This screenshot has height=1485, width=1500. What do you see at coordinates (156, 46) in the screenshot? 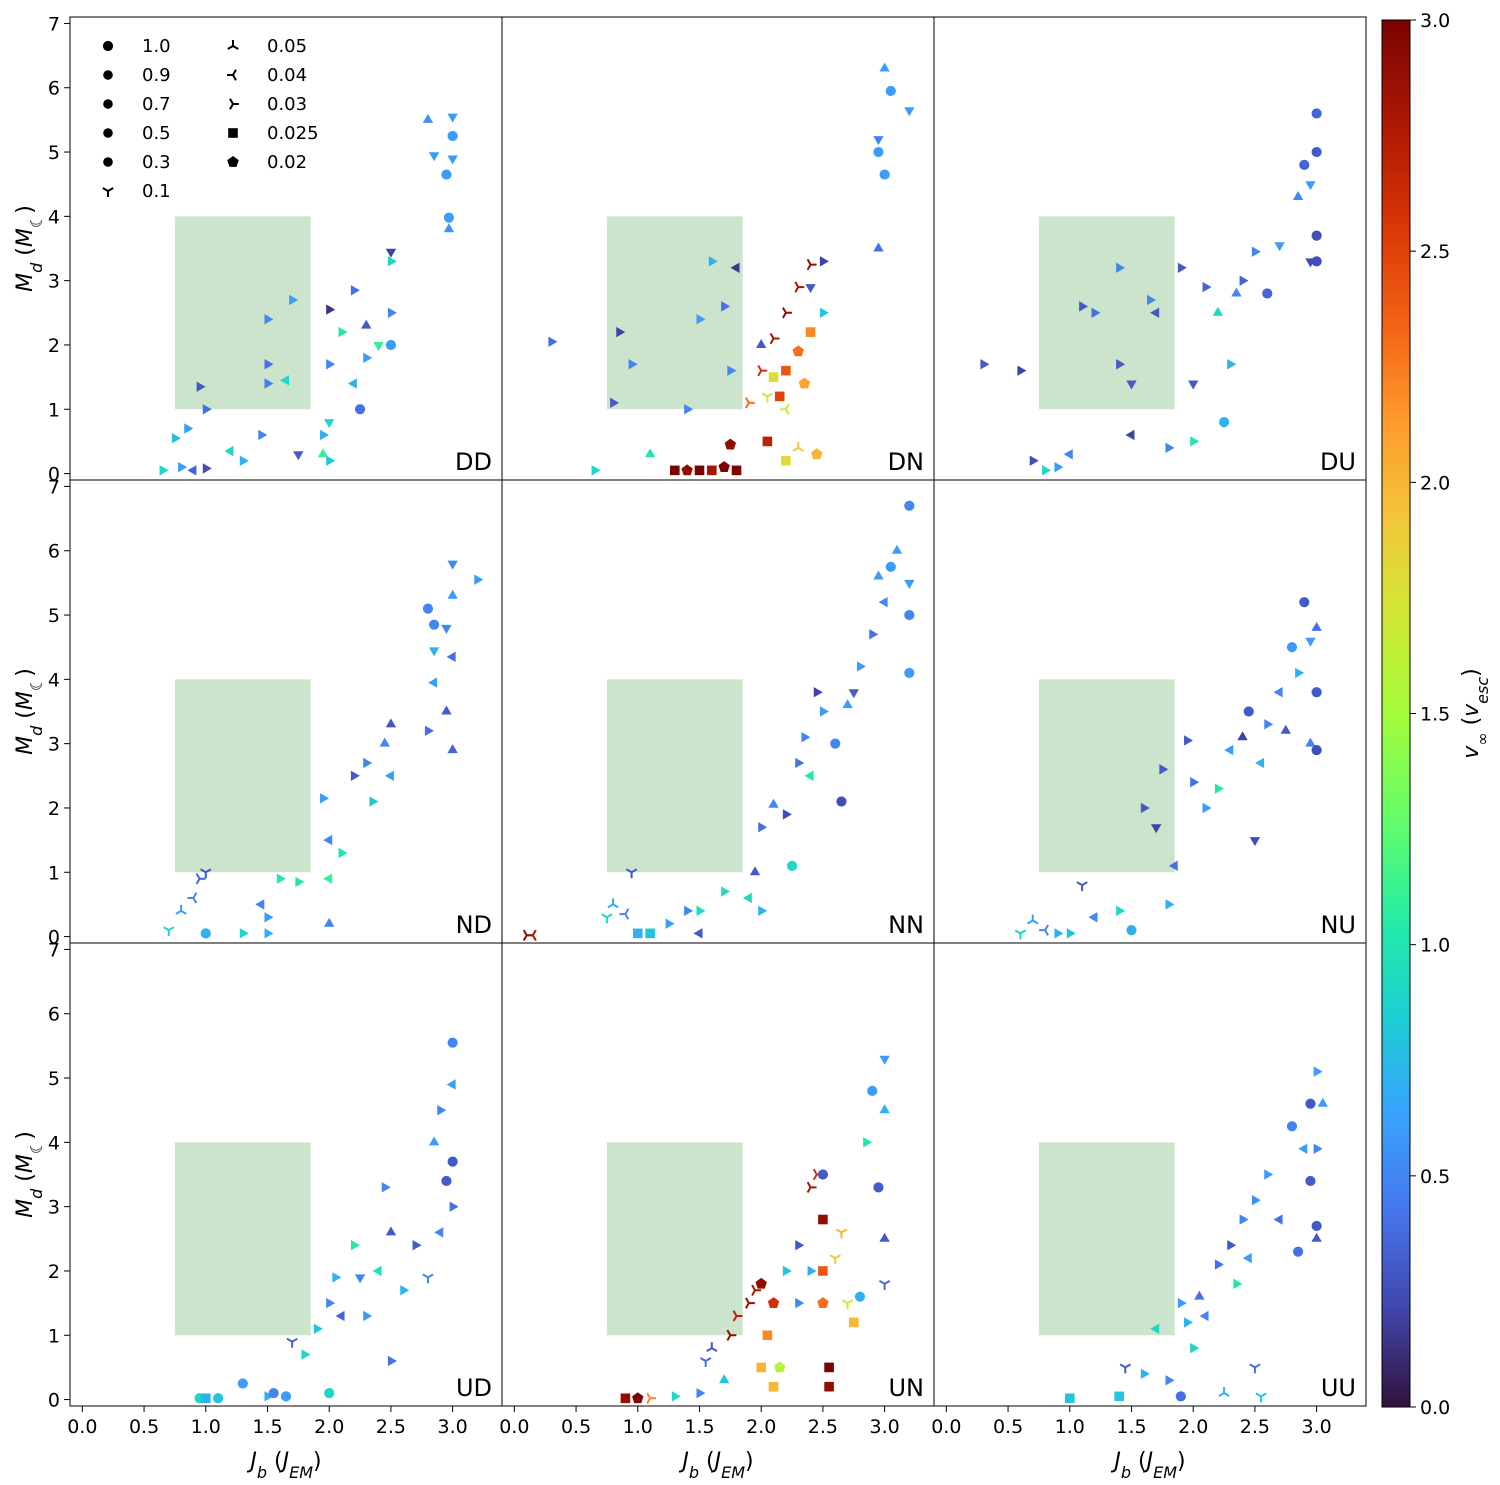
I see `legend-label: 1.0` at bounding box center [156, 46].